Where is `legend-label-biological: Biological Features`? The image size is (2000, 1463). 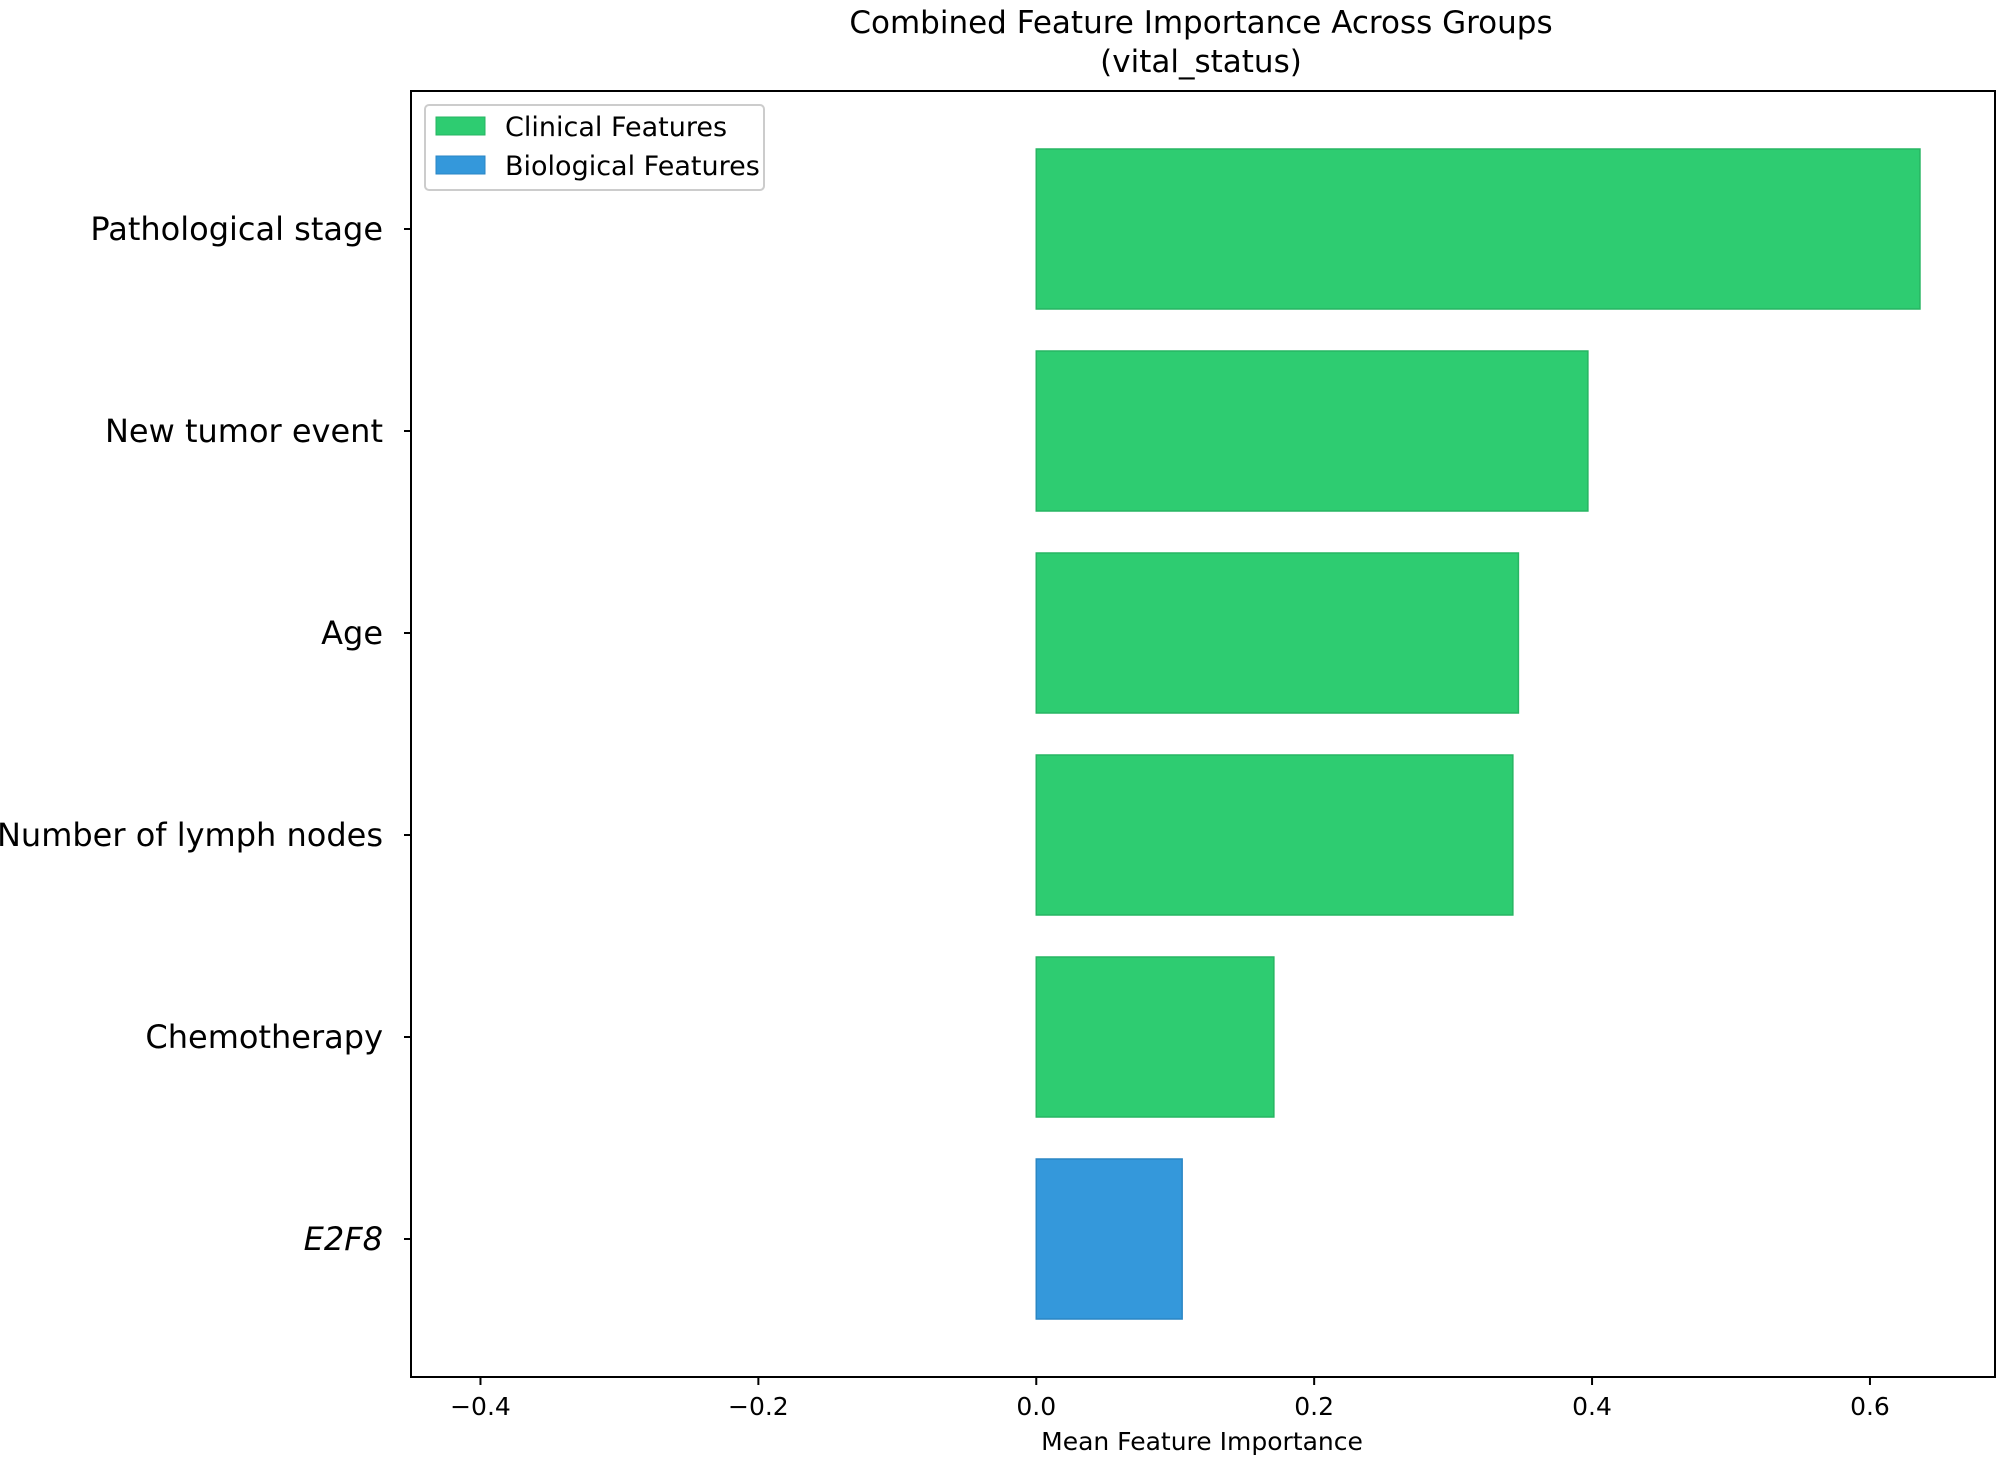
legend-label-biological: Biological Features is located at coordinates (632, 166).